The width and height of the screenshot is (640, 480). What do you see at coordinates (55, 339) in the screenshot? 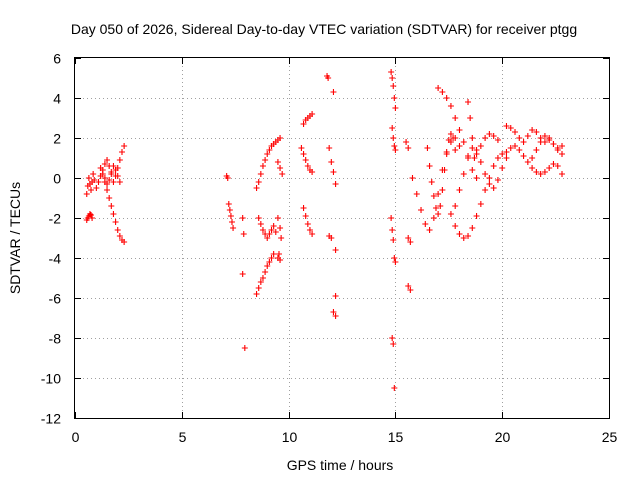
I see `y-tick-label: -8` at bounding box center [55, 339].